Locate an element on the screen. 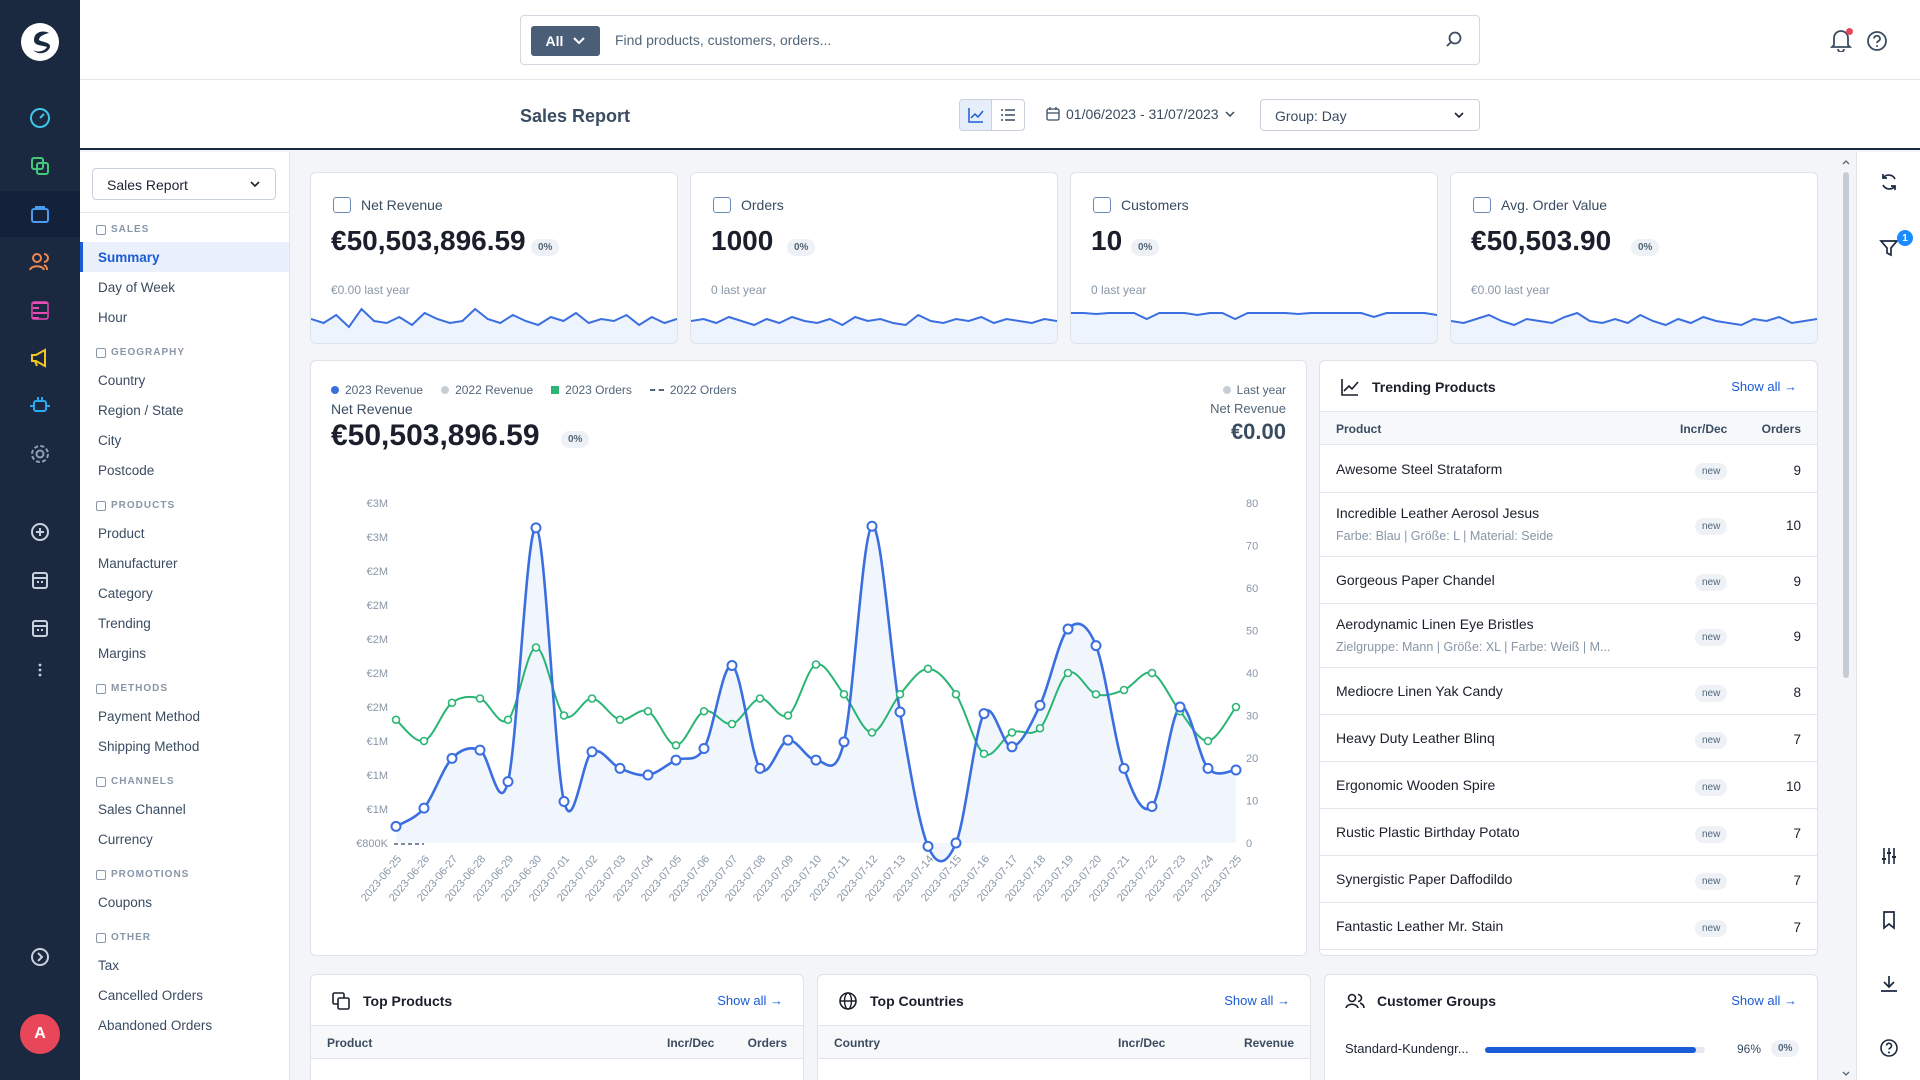  nav-item-city: City is located at coordinates (110, 440).